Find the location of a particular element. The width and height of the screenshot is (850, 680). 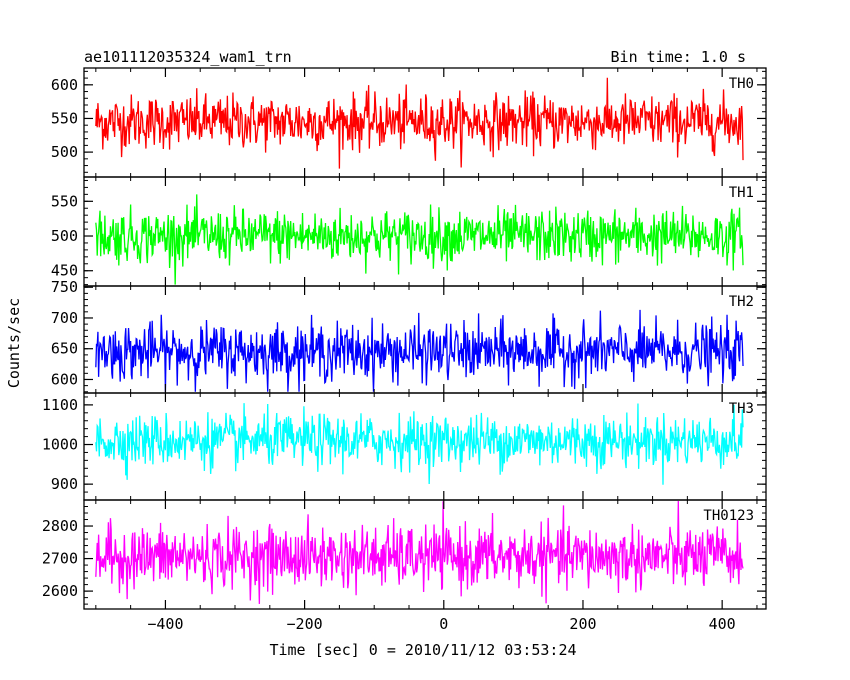

y-tick-label: 2700 is located at coordinates (60, 559).